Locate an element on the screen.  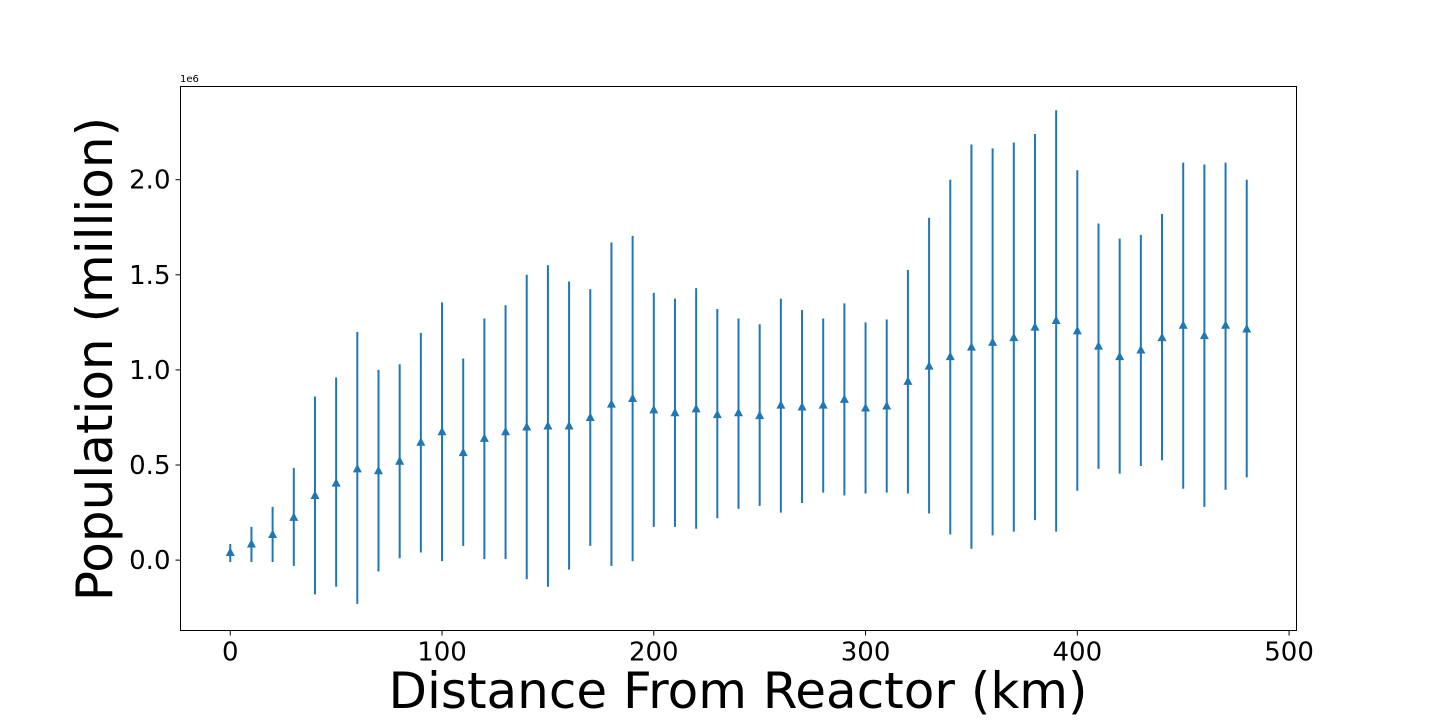
y-offset-label: 1e6 is located at coordinates (189, 79).